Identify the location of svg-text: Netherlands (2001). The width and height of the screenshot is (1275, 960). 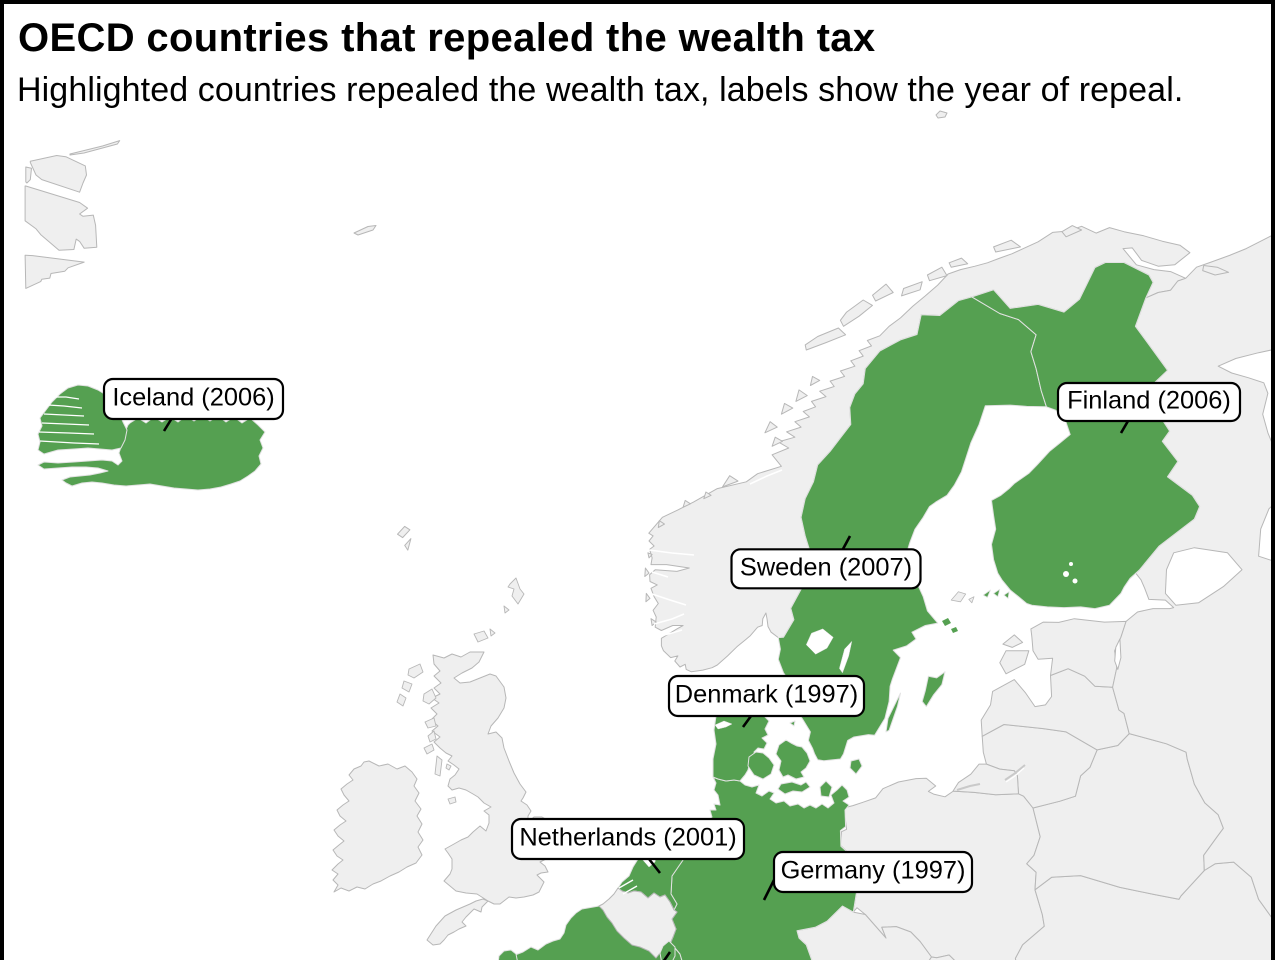
(627, 838).